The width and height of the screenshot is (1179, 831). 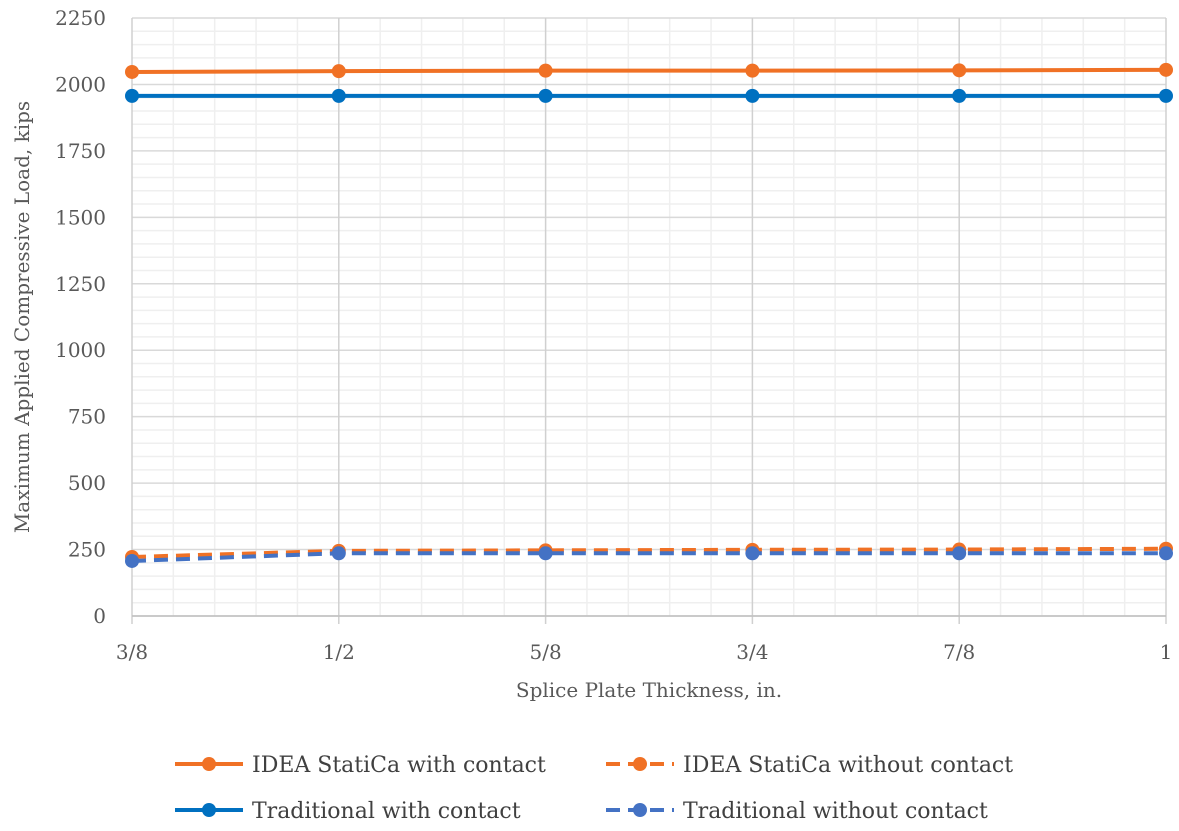 I want to click on x-tick-label: 3/4, so click(x=752, y=652).